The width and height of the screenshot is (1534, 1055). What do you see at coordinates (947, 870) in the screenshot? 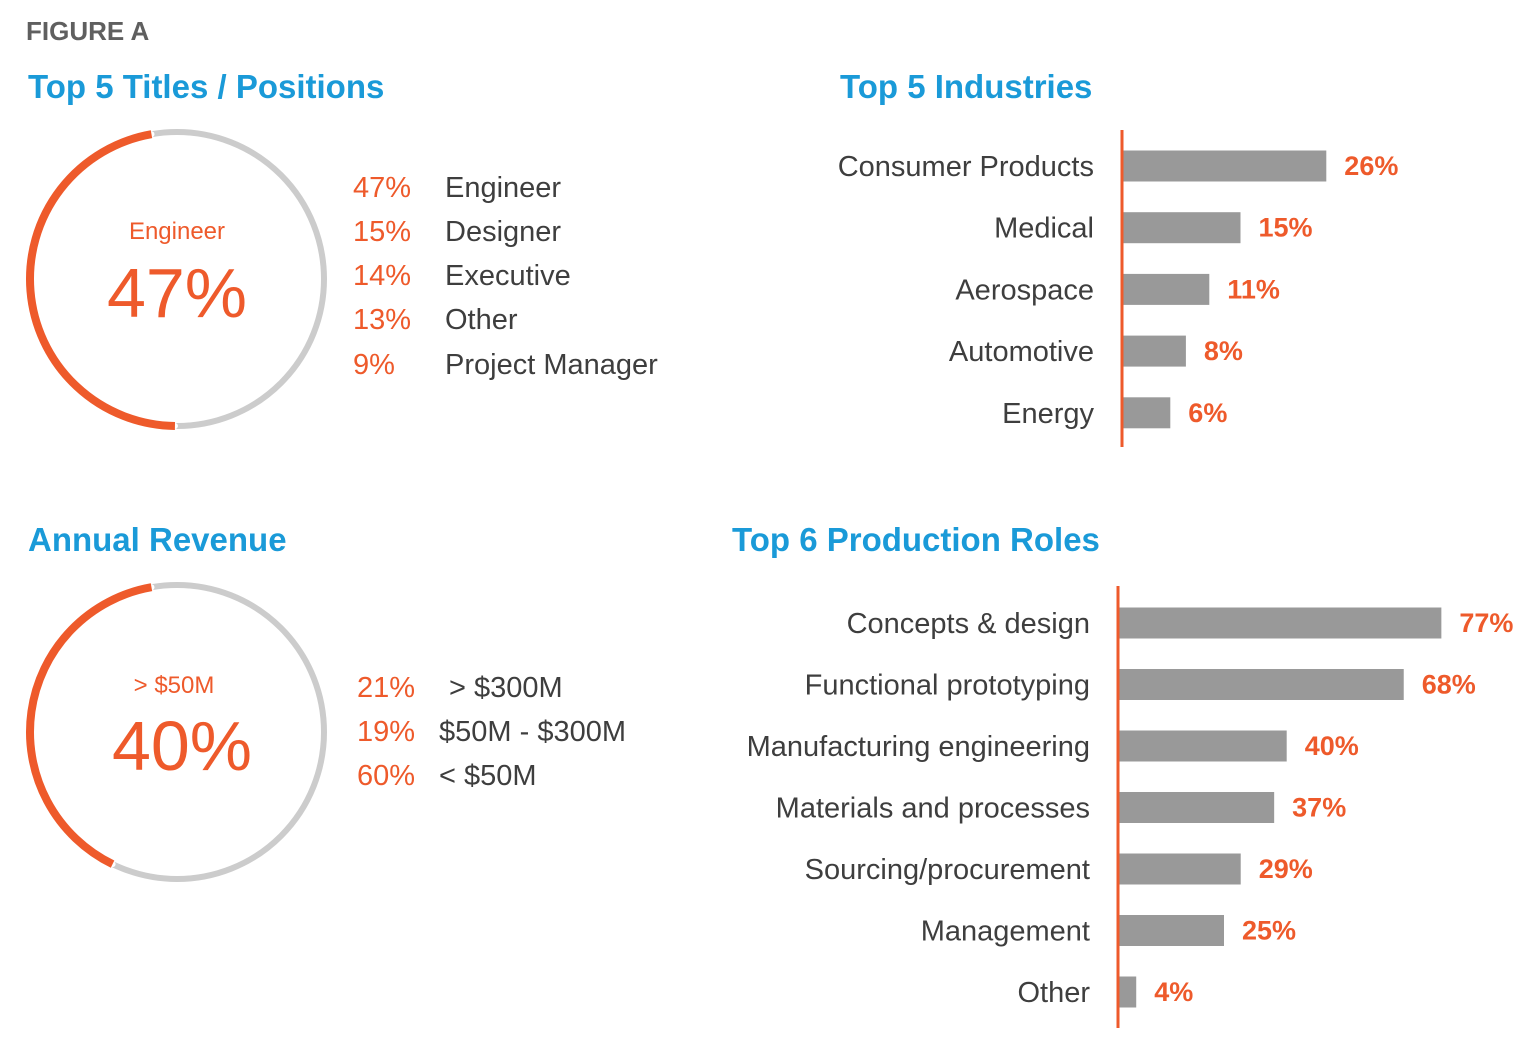
I see `bar-category-label: Sourcing/procurement` at bounding box center [947, 870].